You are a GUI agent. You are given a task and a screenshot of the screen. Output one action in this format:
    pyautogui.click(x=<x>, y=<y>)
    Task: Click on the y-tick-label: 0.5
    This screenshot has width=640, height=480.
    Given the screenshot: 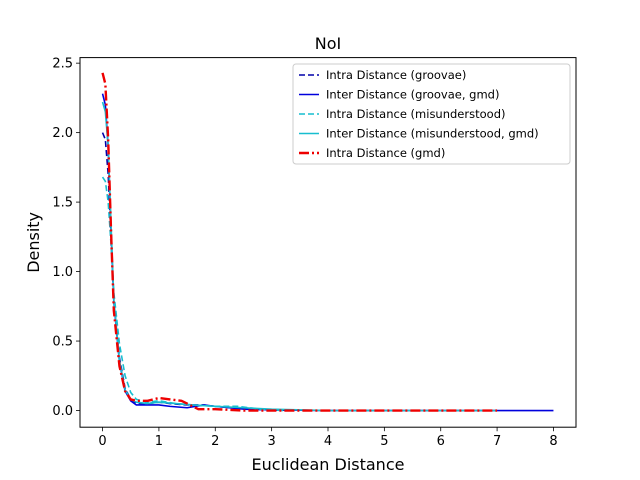 What is the action you would take?
    pyautogui.click(x=62, y=342)
    